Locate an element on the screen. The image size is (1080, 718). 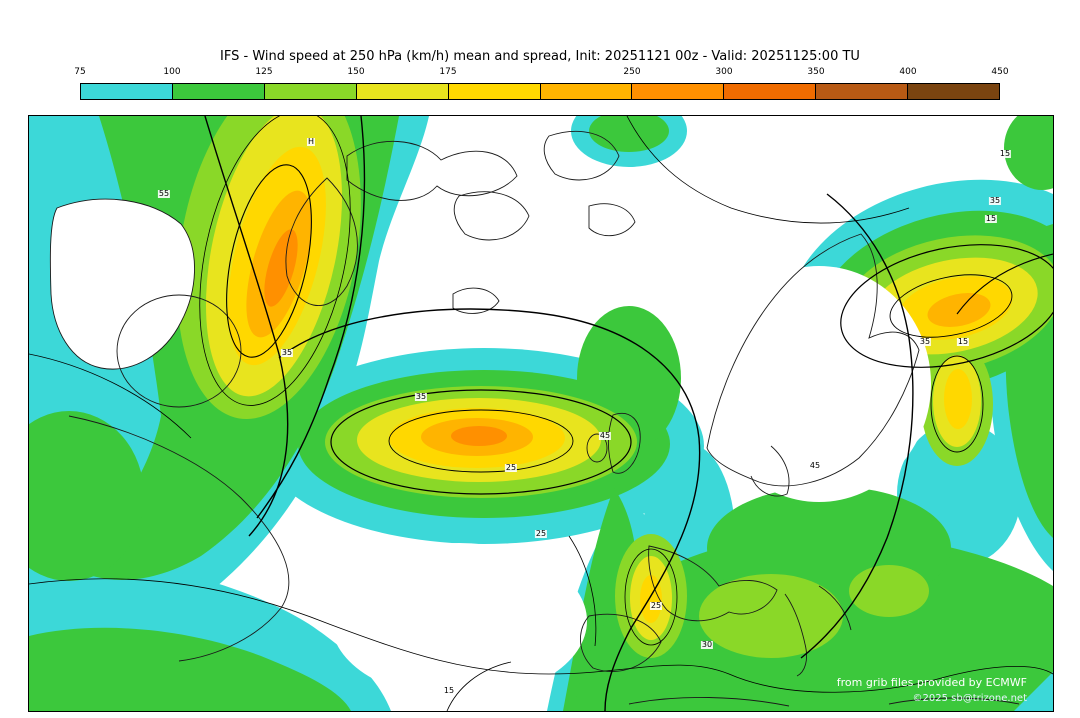
colorbar-tick-label: 400 is located at coordinates (908, 72).